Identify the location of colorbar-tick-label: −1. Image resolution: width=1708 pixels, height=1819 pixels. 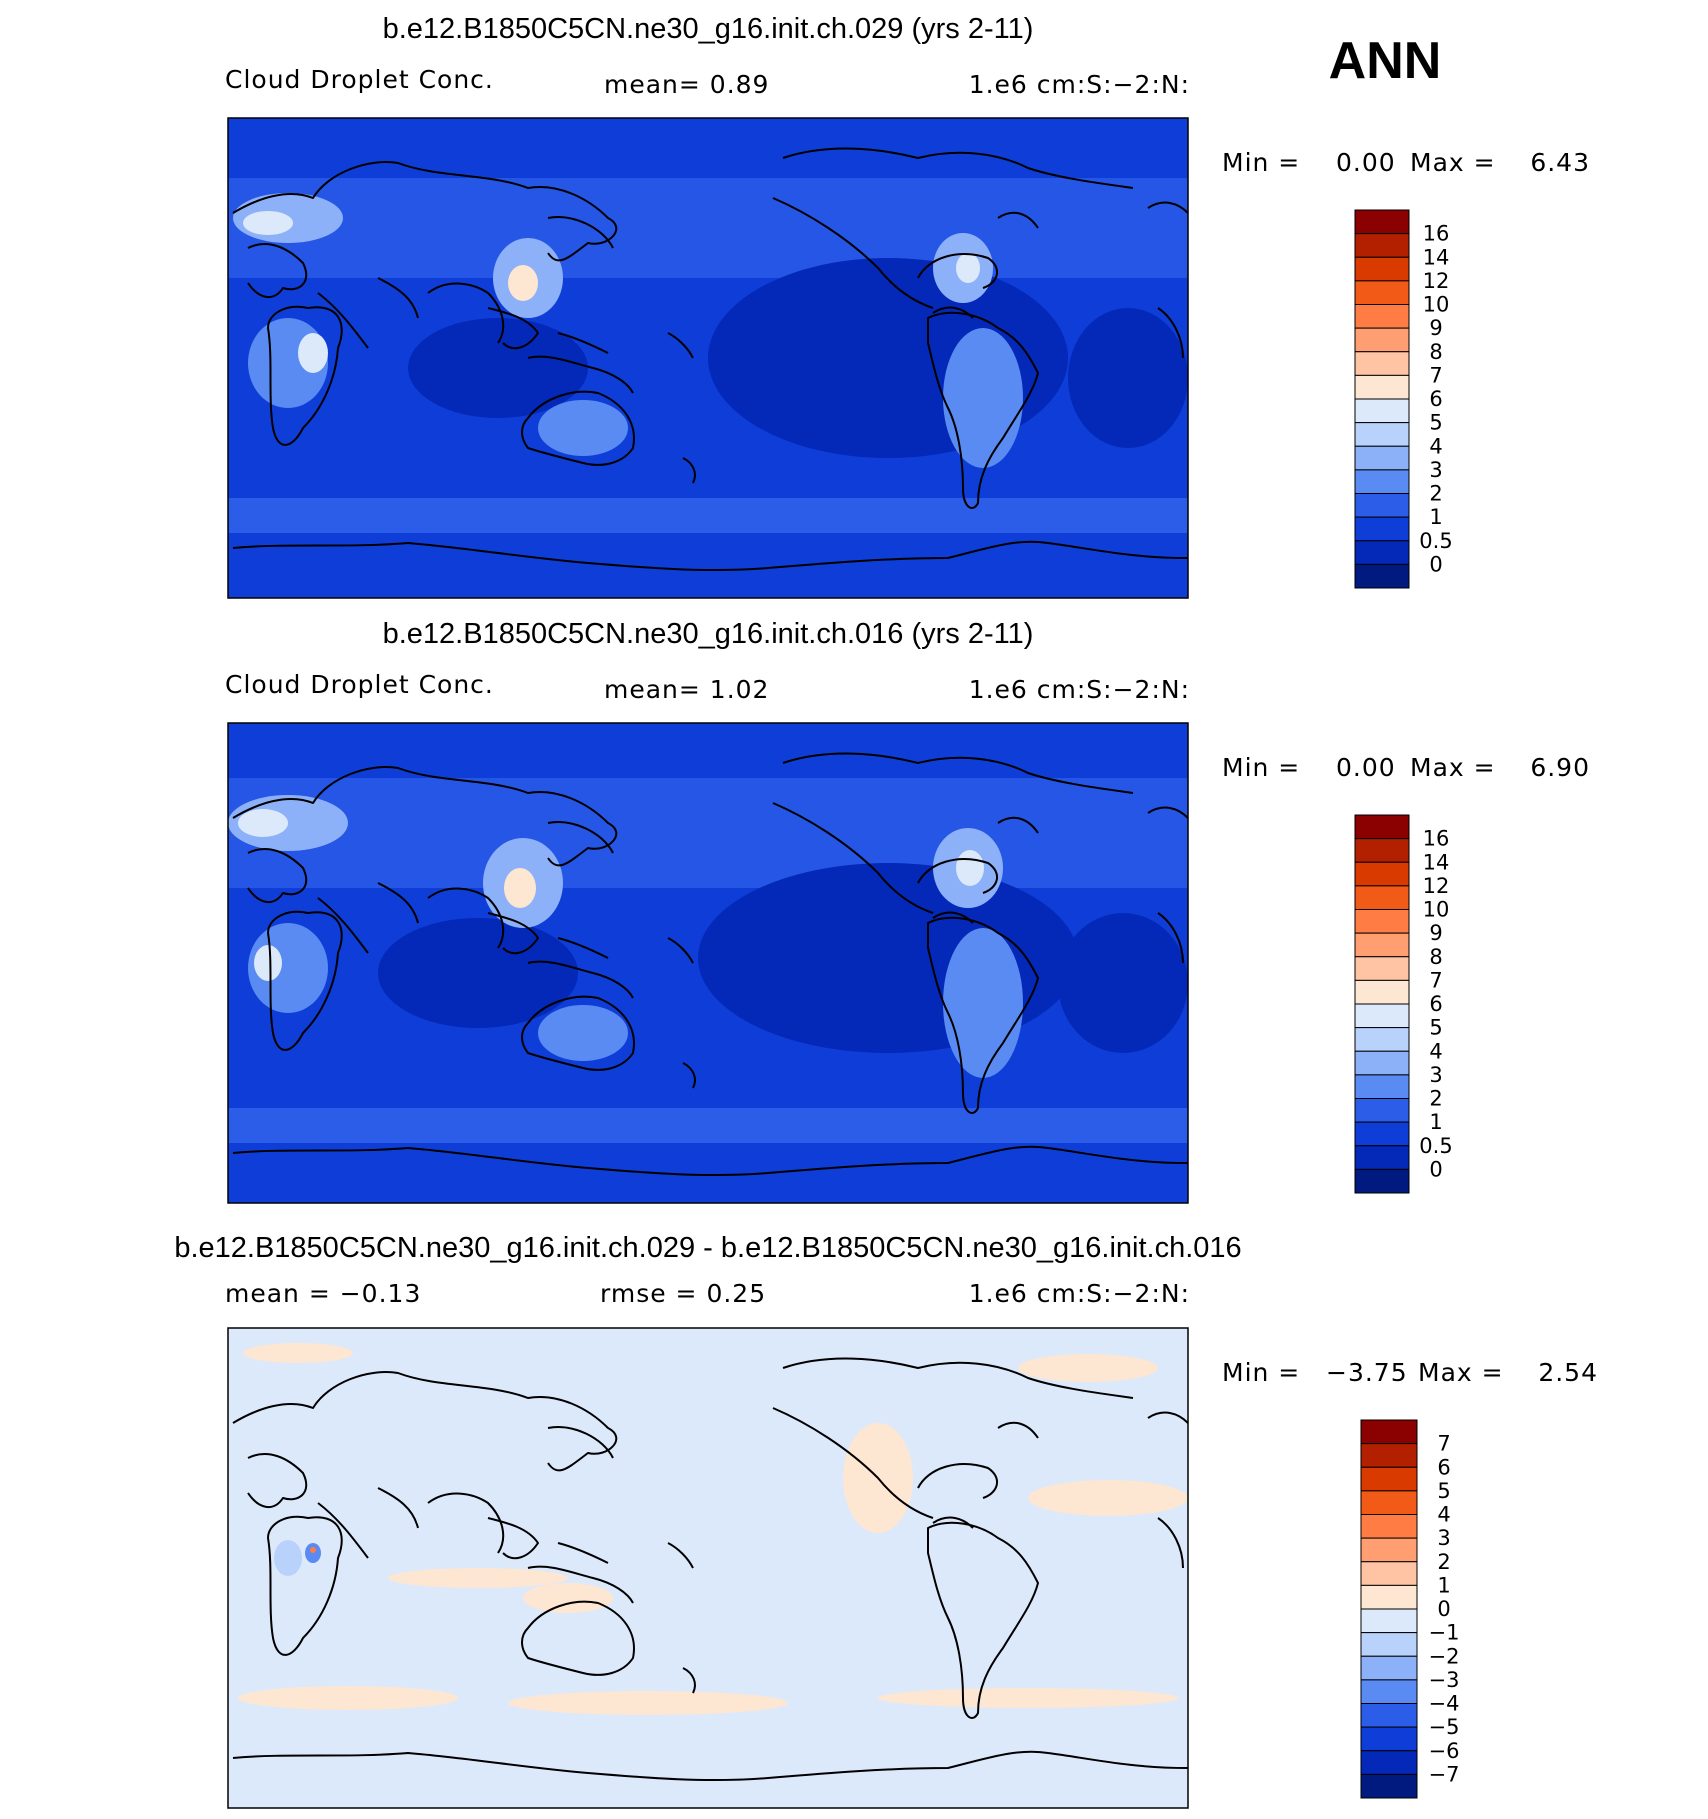
(1444, 1633).